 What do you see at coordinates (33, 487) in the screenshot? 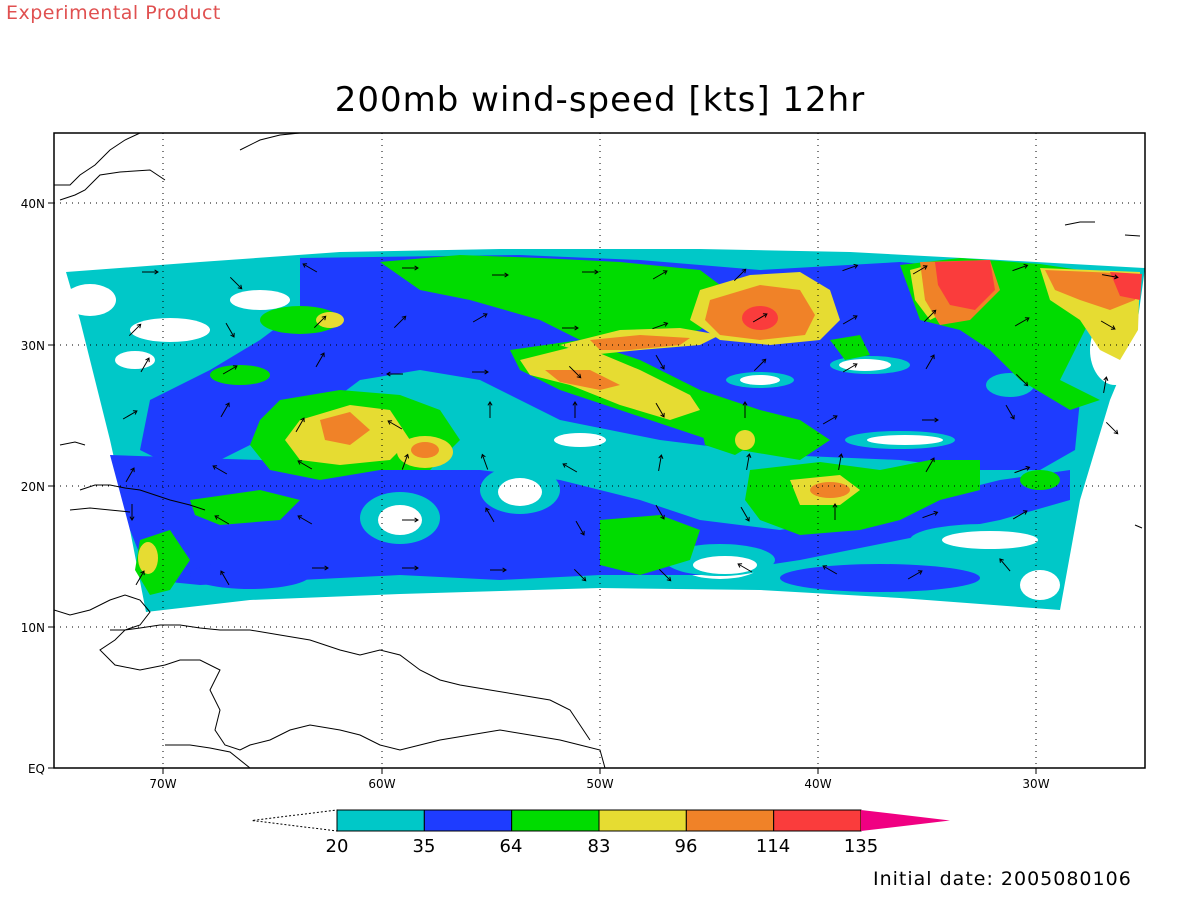
I see `lat-label: 20N` at bounding box center [33, 487].